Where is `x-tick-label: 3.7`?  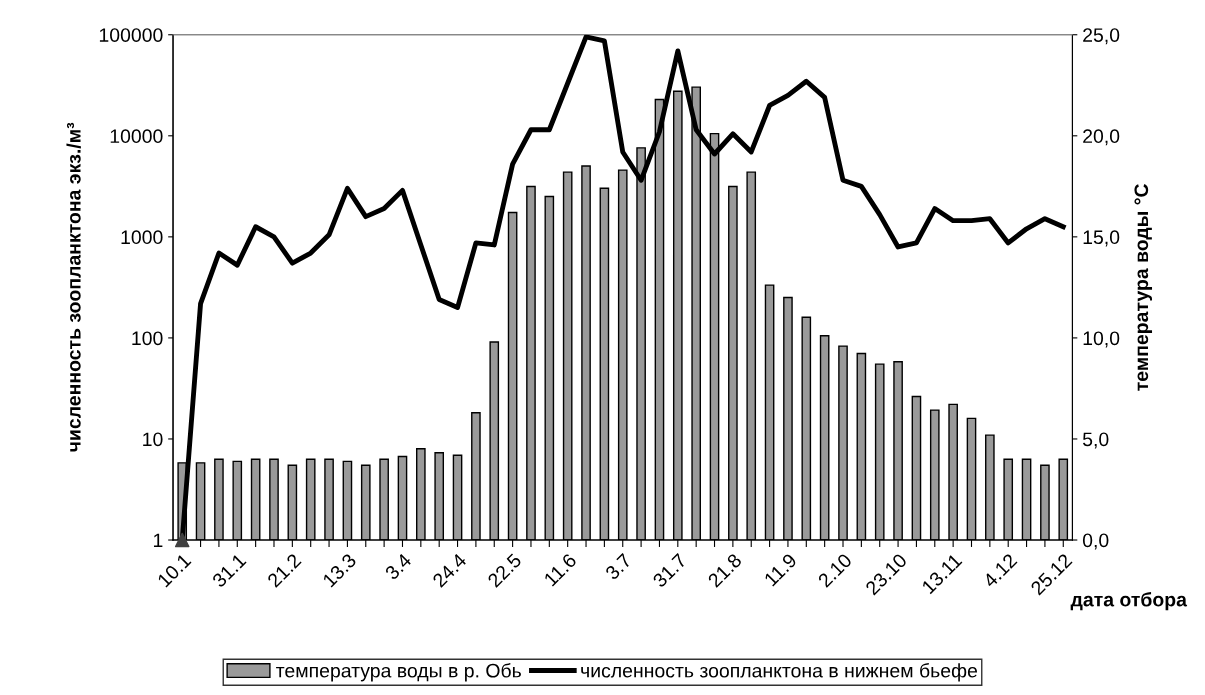
x-tick-label: 3.7 is located at coordinates (618, 566).